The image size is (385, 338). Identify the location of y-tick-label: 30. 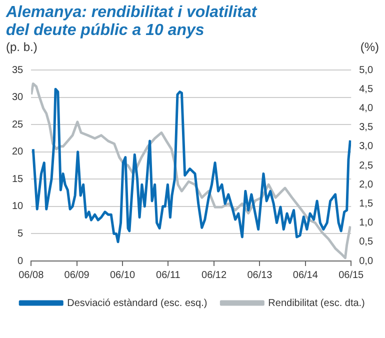
(18, 98).